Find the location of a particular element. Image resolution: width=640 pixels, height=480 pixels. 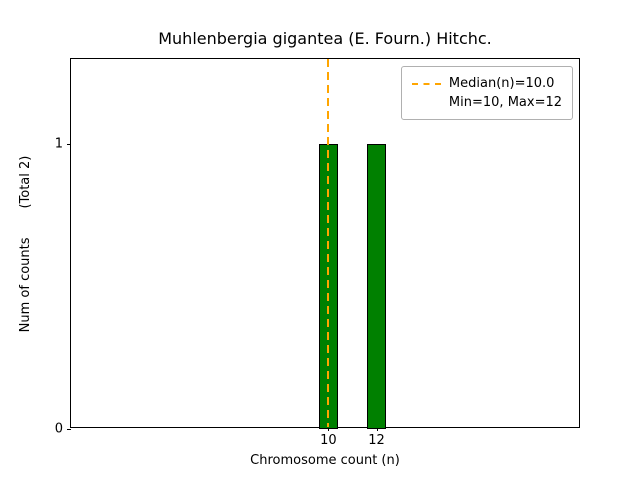

legend-median-label: Median(n)=10.0 is located at coordinates (501, 83).